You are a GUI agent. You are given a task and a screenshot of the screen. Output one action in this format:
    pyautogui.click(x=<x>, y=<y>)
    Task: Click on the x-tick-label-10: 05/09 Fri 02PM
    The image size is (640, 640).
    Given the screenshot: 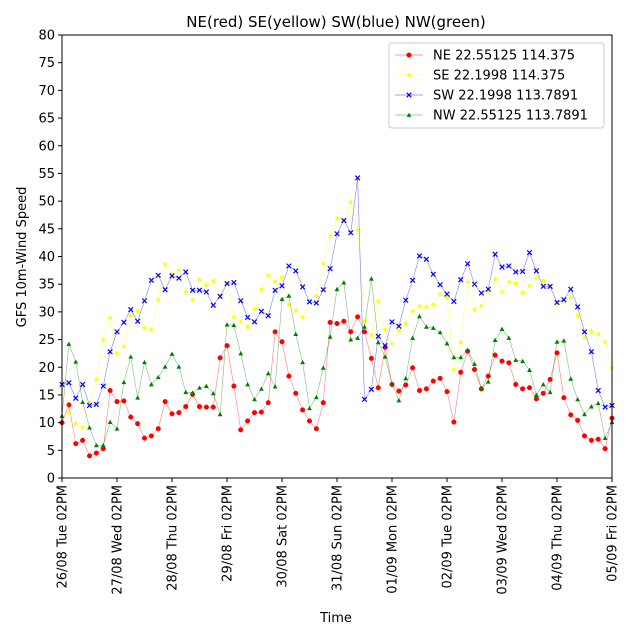 What is the action you would take?
    pyautogui.click(x=613, y=533)
    